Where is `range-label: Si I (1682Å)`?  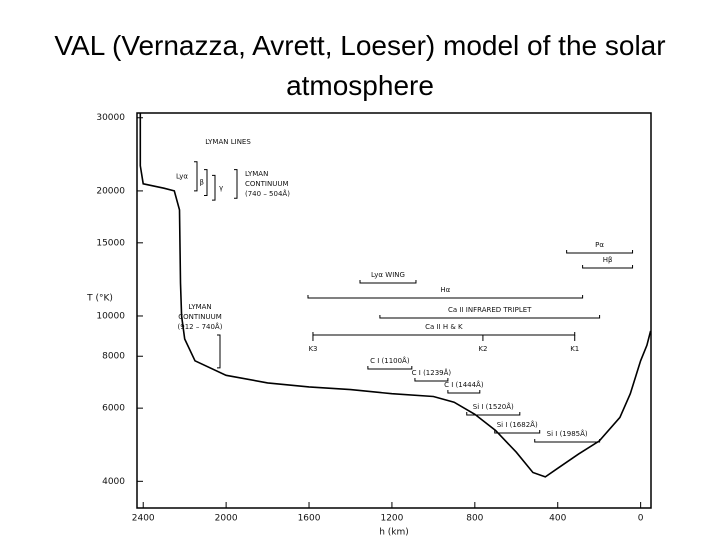 range-label: Si I (1682Å) is located at coordinates (517, 424).